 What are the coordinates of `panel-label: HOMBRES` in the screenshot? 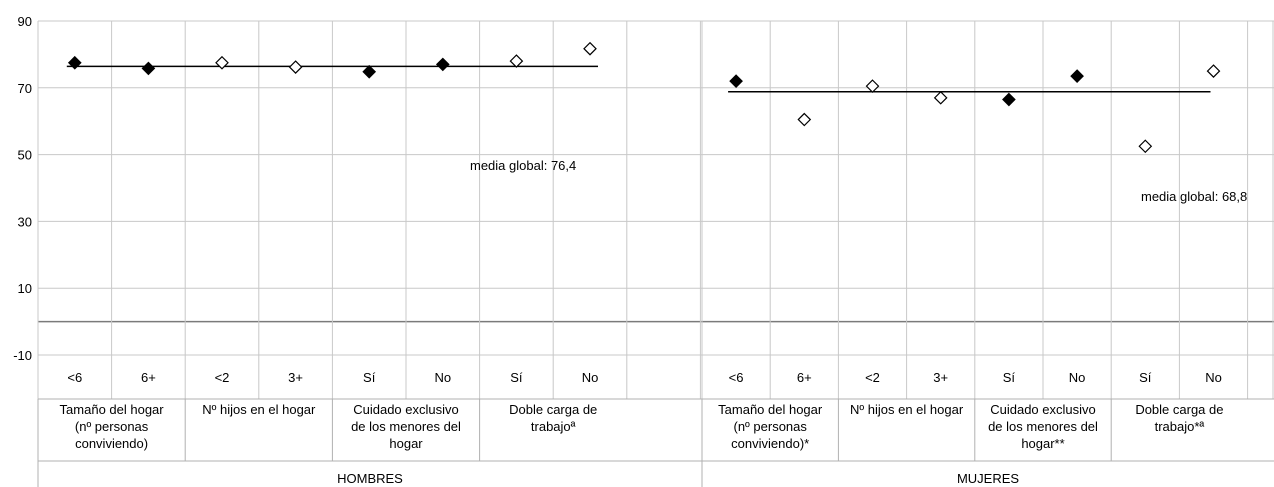 It's located at (370, 478).